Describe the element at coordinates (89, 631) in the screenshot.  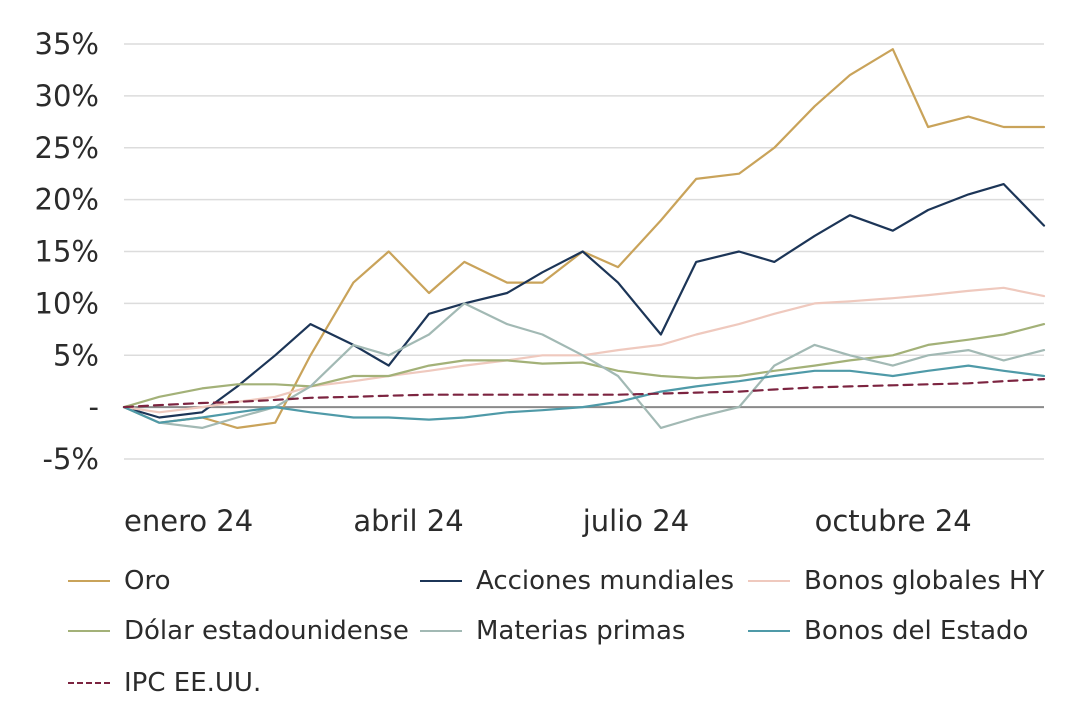
I see `legend-swatch-dolar-estadounidense` at that location.